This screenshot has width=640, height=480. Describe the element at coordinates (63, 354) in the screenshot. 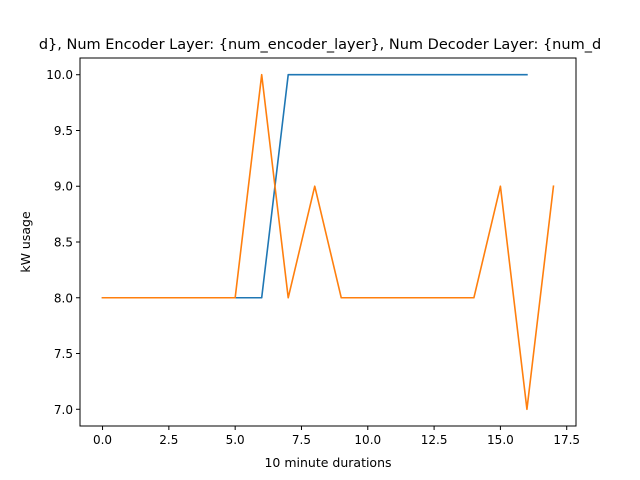

I see `y-tick-label: 7.5` at that location.